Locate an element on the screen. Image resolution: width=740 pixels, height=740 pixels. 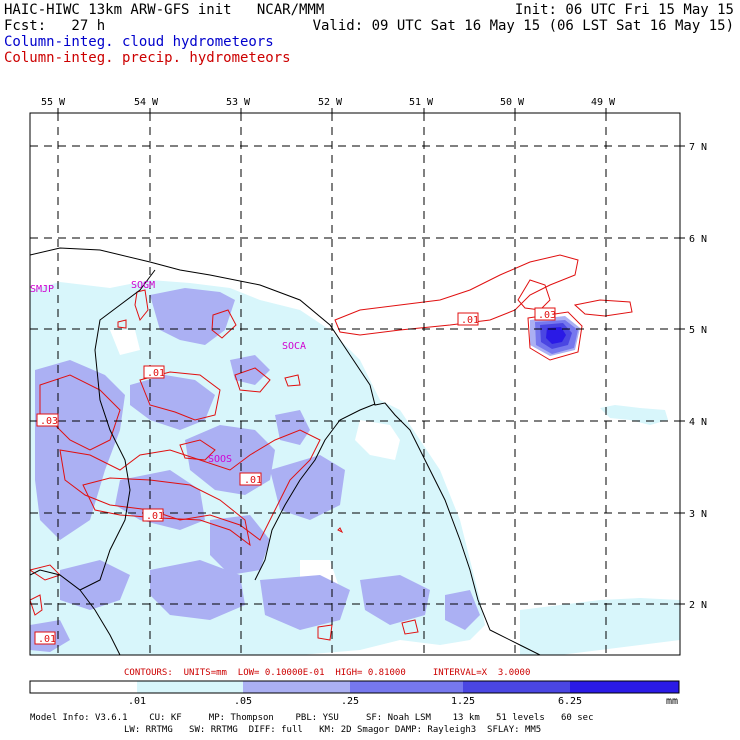
lat-label-6n: 6 N is located at coordinates (698, 239).